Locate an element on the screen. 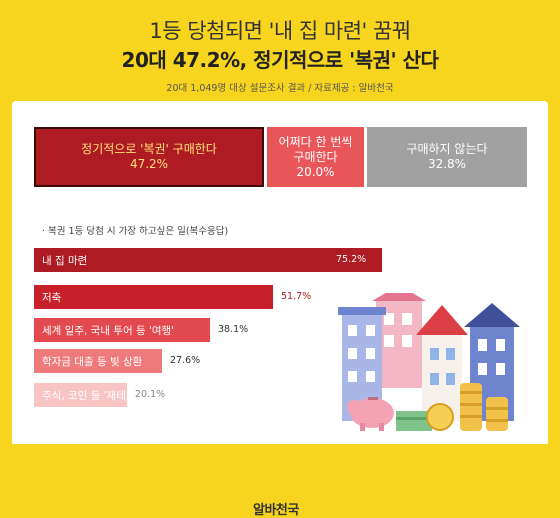  stack-segment-value: 32.8% is located at coordinates (447, 164).